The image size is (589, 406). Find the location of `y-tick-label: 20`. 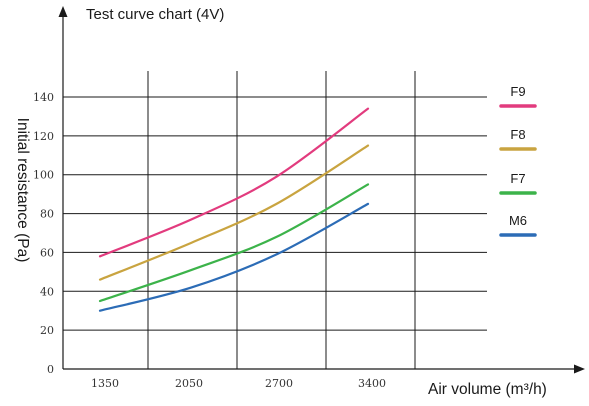

y-tick-label: 20 is located at coordinates (47, 330).